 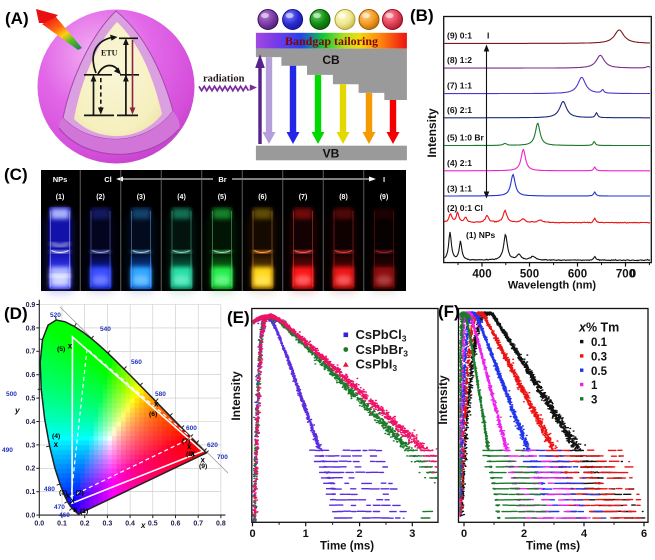 What do you see at coordinates (16, 174) in the screenshot?
I see `svg-text: (C)` at bounding box center [16, 174].